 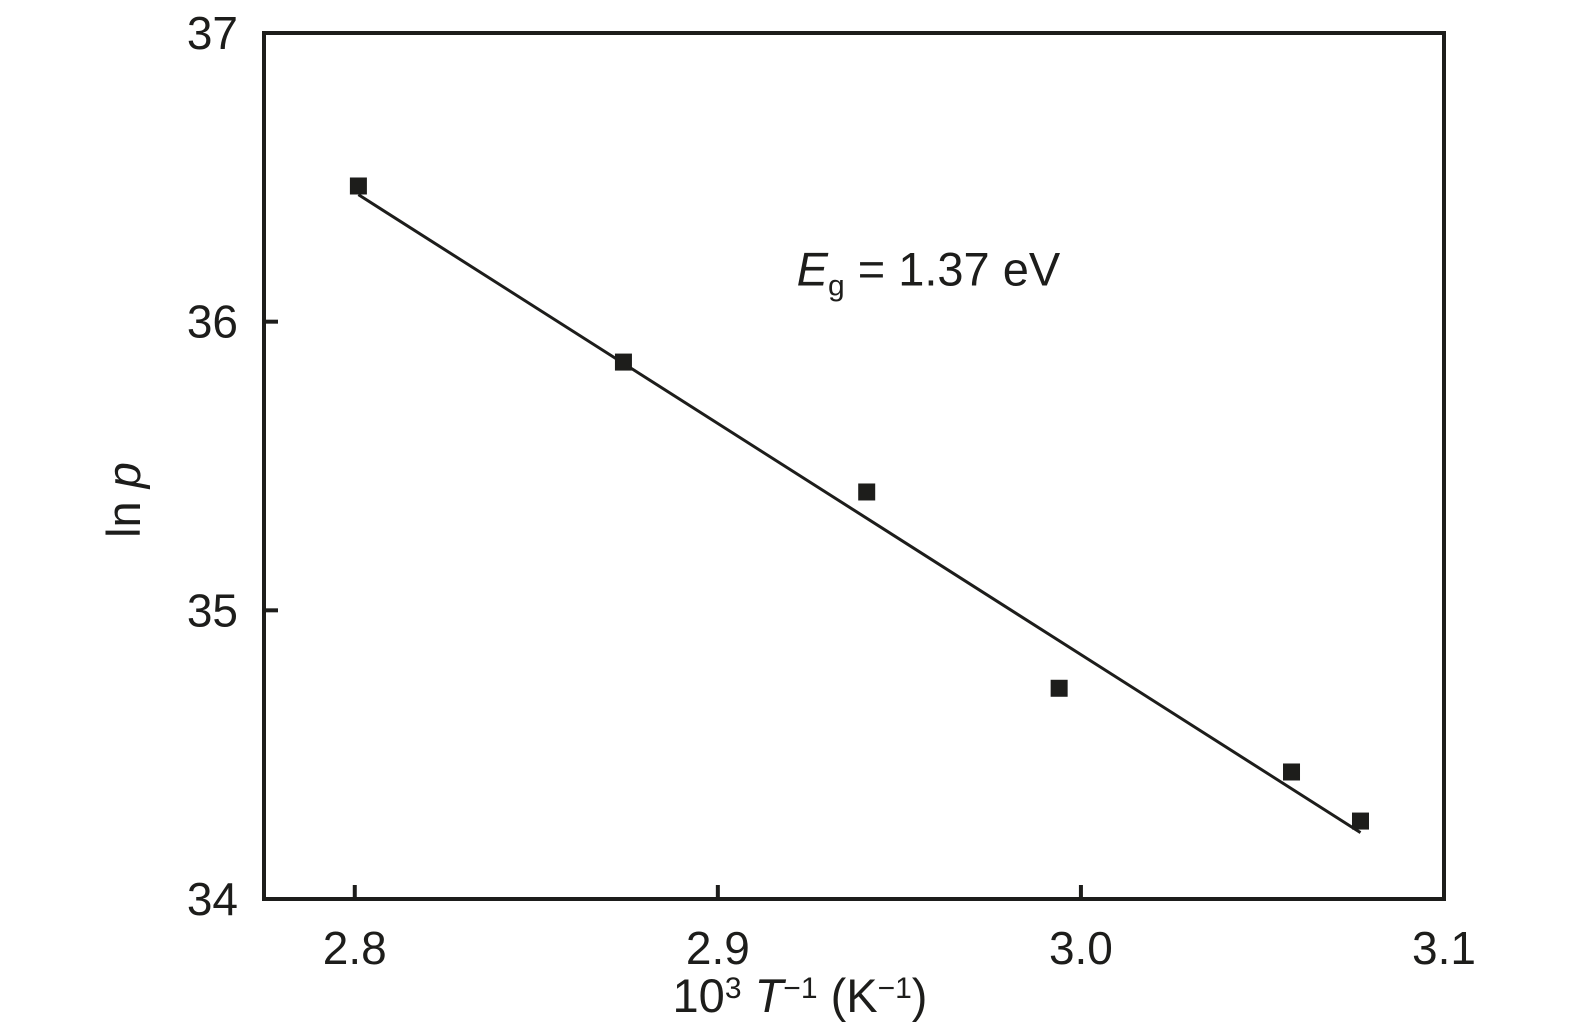 I want to click on y-tick-label: 35, so click(x=212, y=610).